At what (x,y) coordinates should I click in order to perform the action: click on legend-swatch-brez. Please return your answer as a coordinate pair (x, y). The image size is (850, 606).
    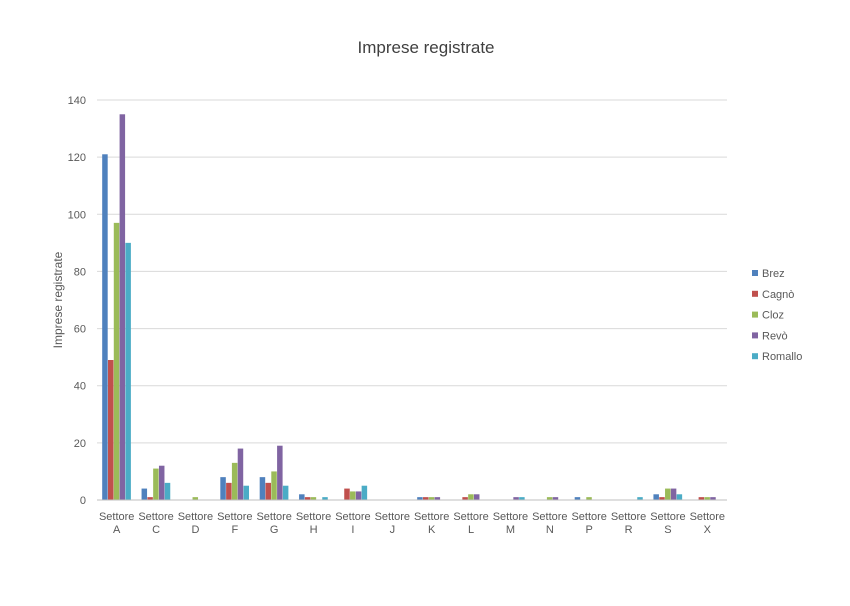
    Looking at the image, I should click on (755, 273).